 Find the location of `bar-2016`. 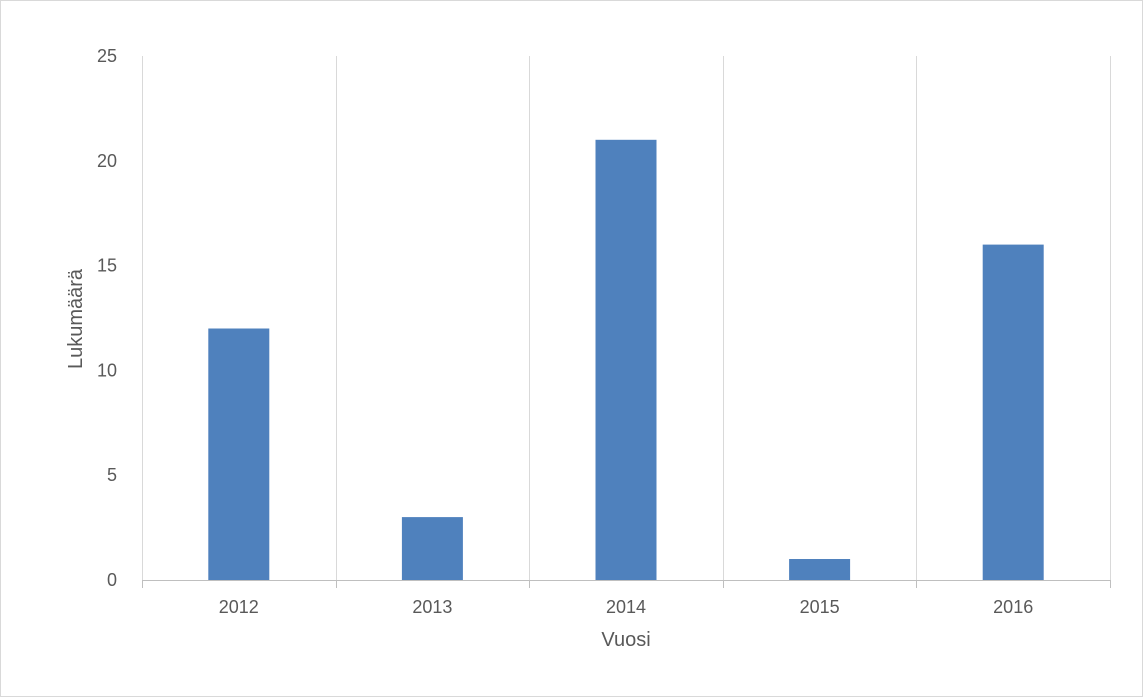

bar-2016 is located at coordinates (1013, 412).